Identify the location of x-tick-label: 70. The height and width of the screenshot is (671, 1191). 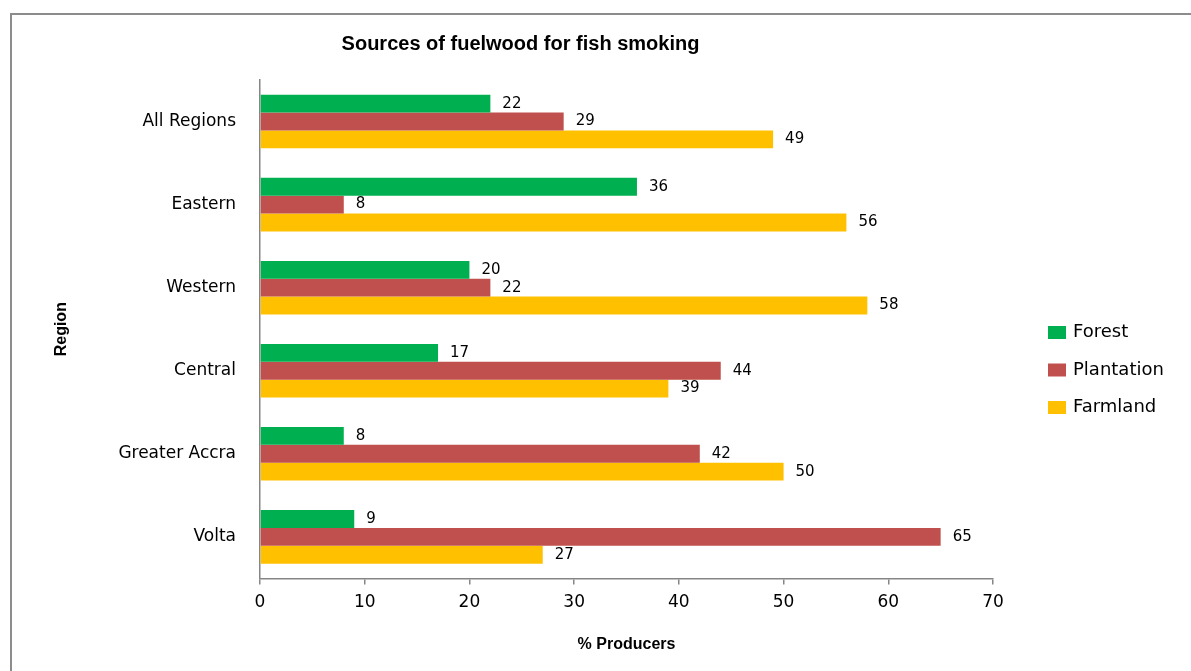
(993, 601).